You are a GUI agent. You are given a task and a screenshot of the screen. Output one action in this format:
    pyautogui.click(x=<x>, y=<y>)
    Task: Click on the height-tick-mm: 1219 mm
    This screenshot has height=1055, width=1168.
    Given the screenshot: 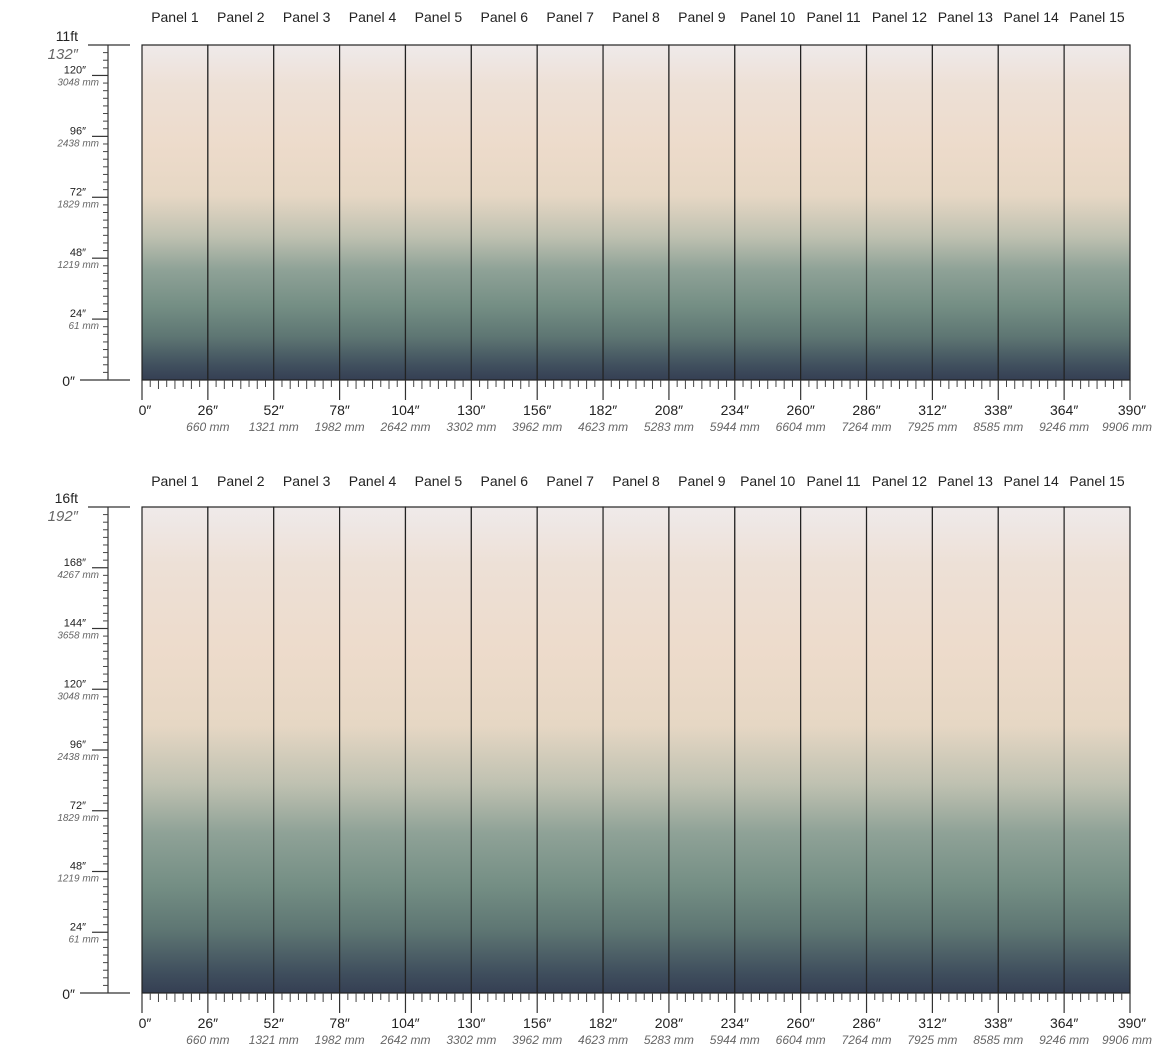 What is the action you would take?
    pyautogui.click(x=78, y=879)
    